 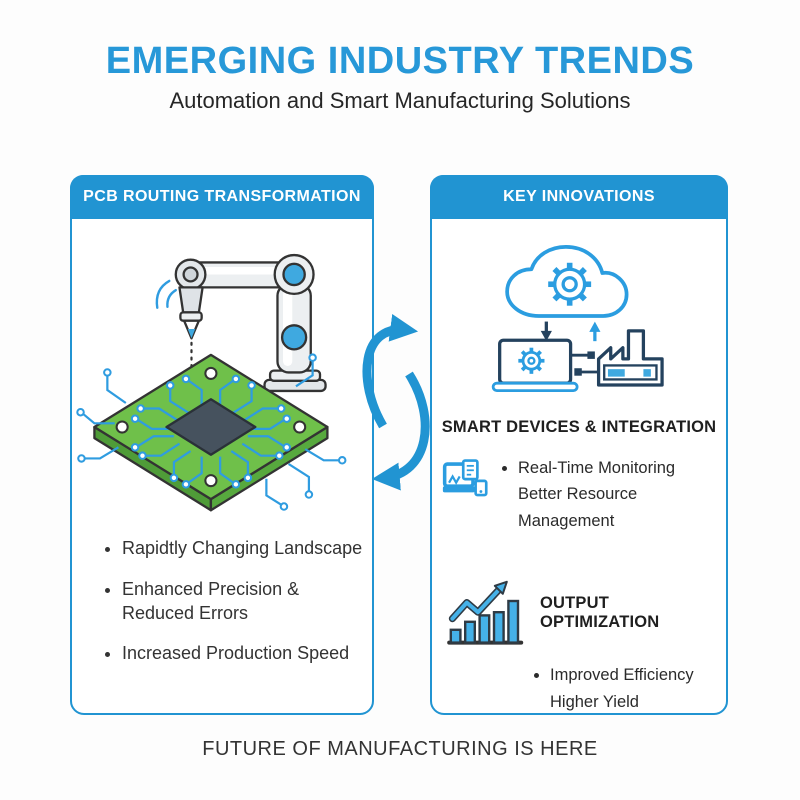 I want to click on connector-lines, so click(x=584, y=363).